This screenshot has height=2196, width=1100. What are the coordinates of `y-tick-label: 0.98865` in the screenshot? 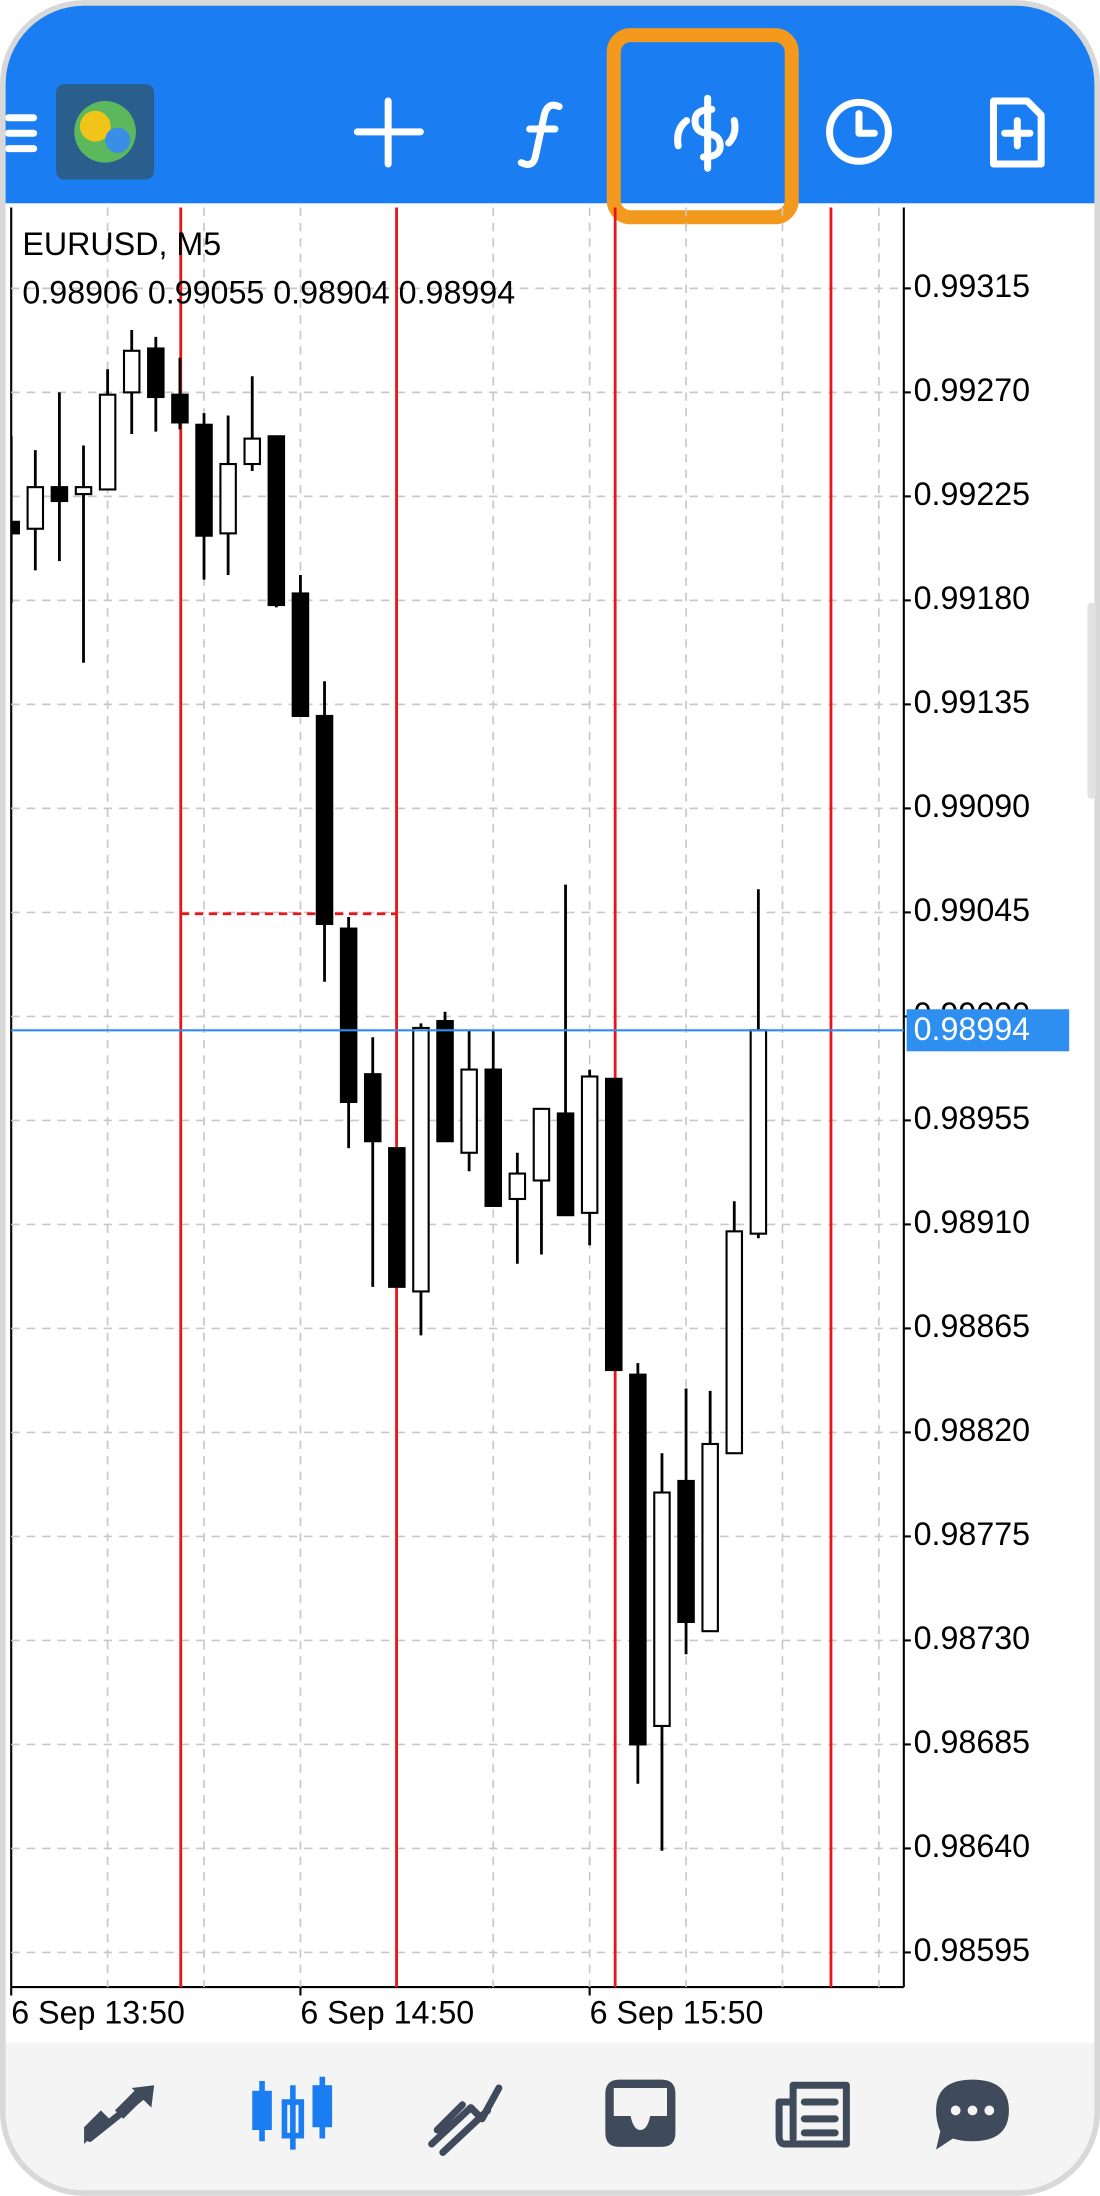 It's located at (972, 1326).